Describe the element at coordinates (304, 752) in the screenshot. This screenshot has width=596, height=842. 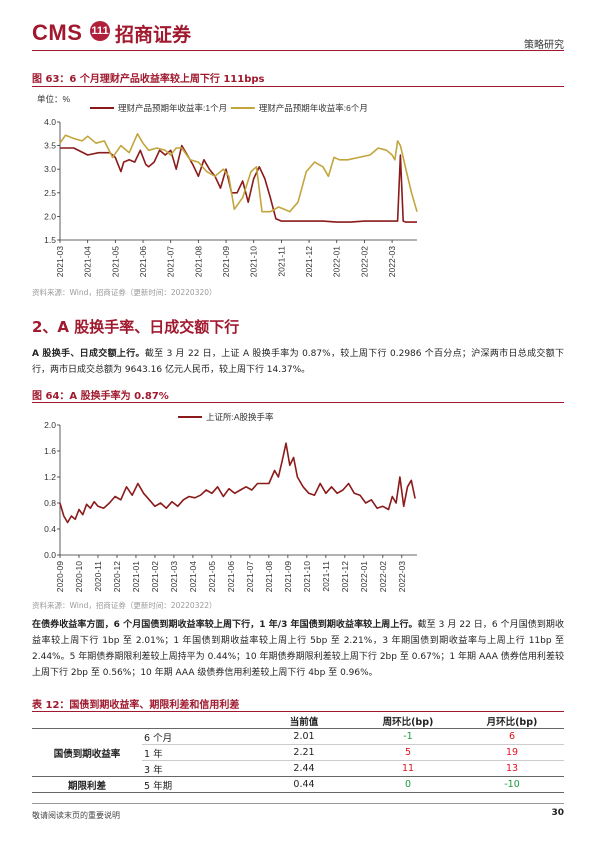
I see `table-current: 2.21` at that location.